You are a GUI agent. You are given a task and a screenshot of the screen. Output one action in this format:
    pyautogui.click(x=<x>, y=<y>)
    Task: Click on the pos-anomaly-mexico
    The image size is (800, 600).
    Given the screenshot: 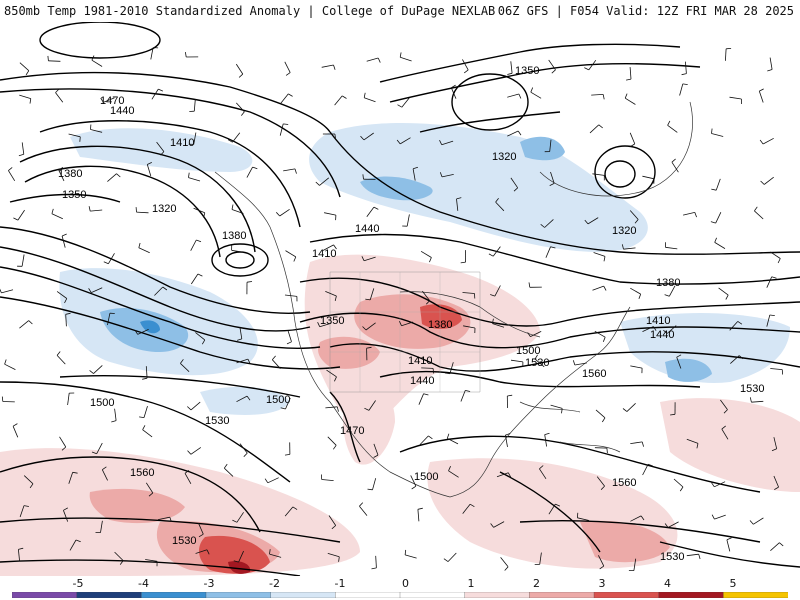 What is the action you would take?
    pyautogui.click(x=369, y=423)
    